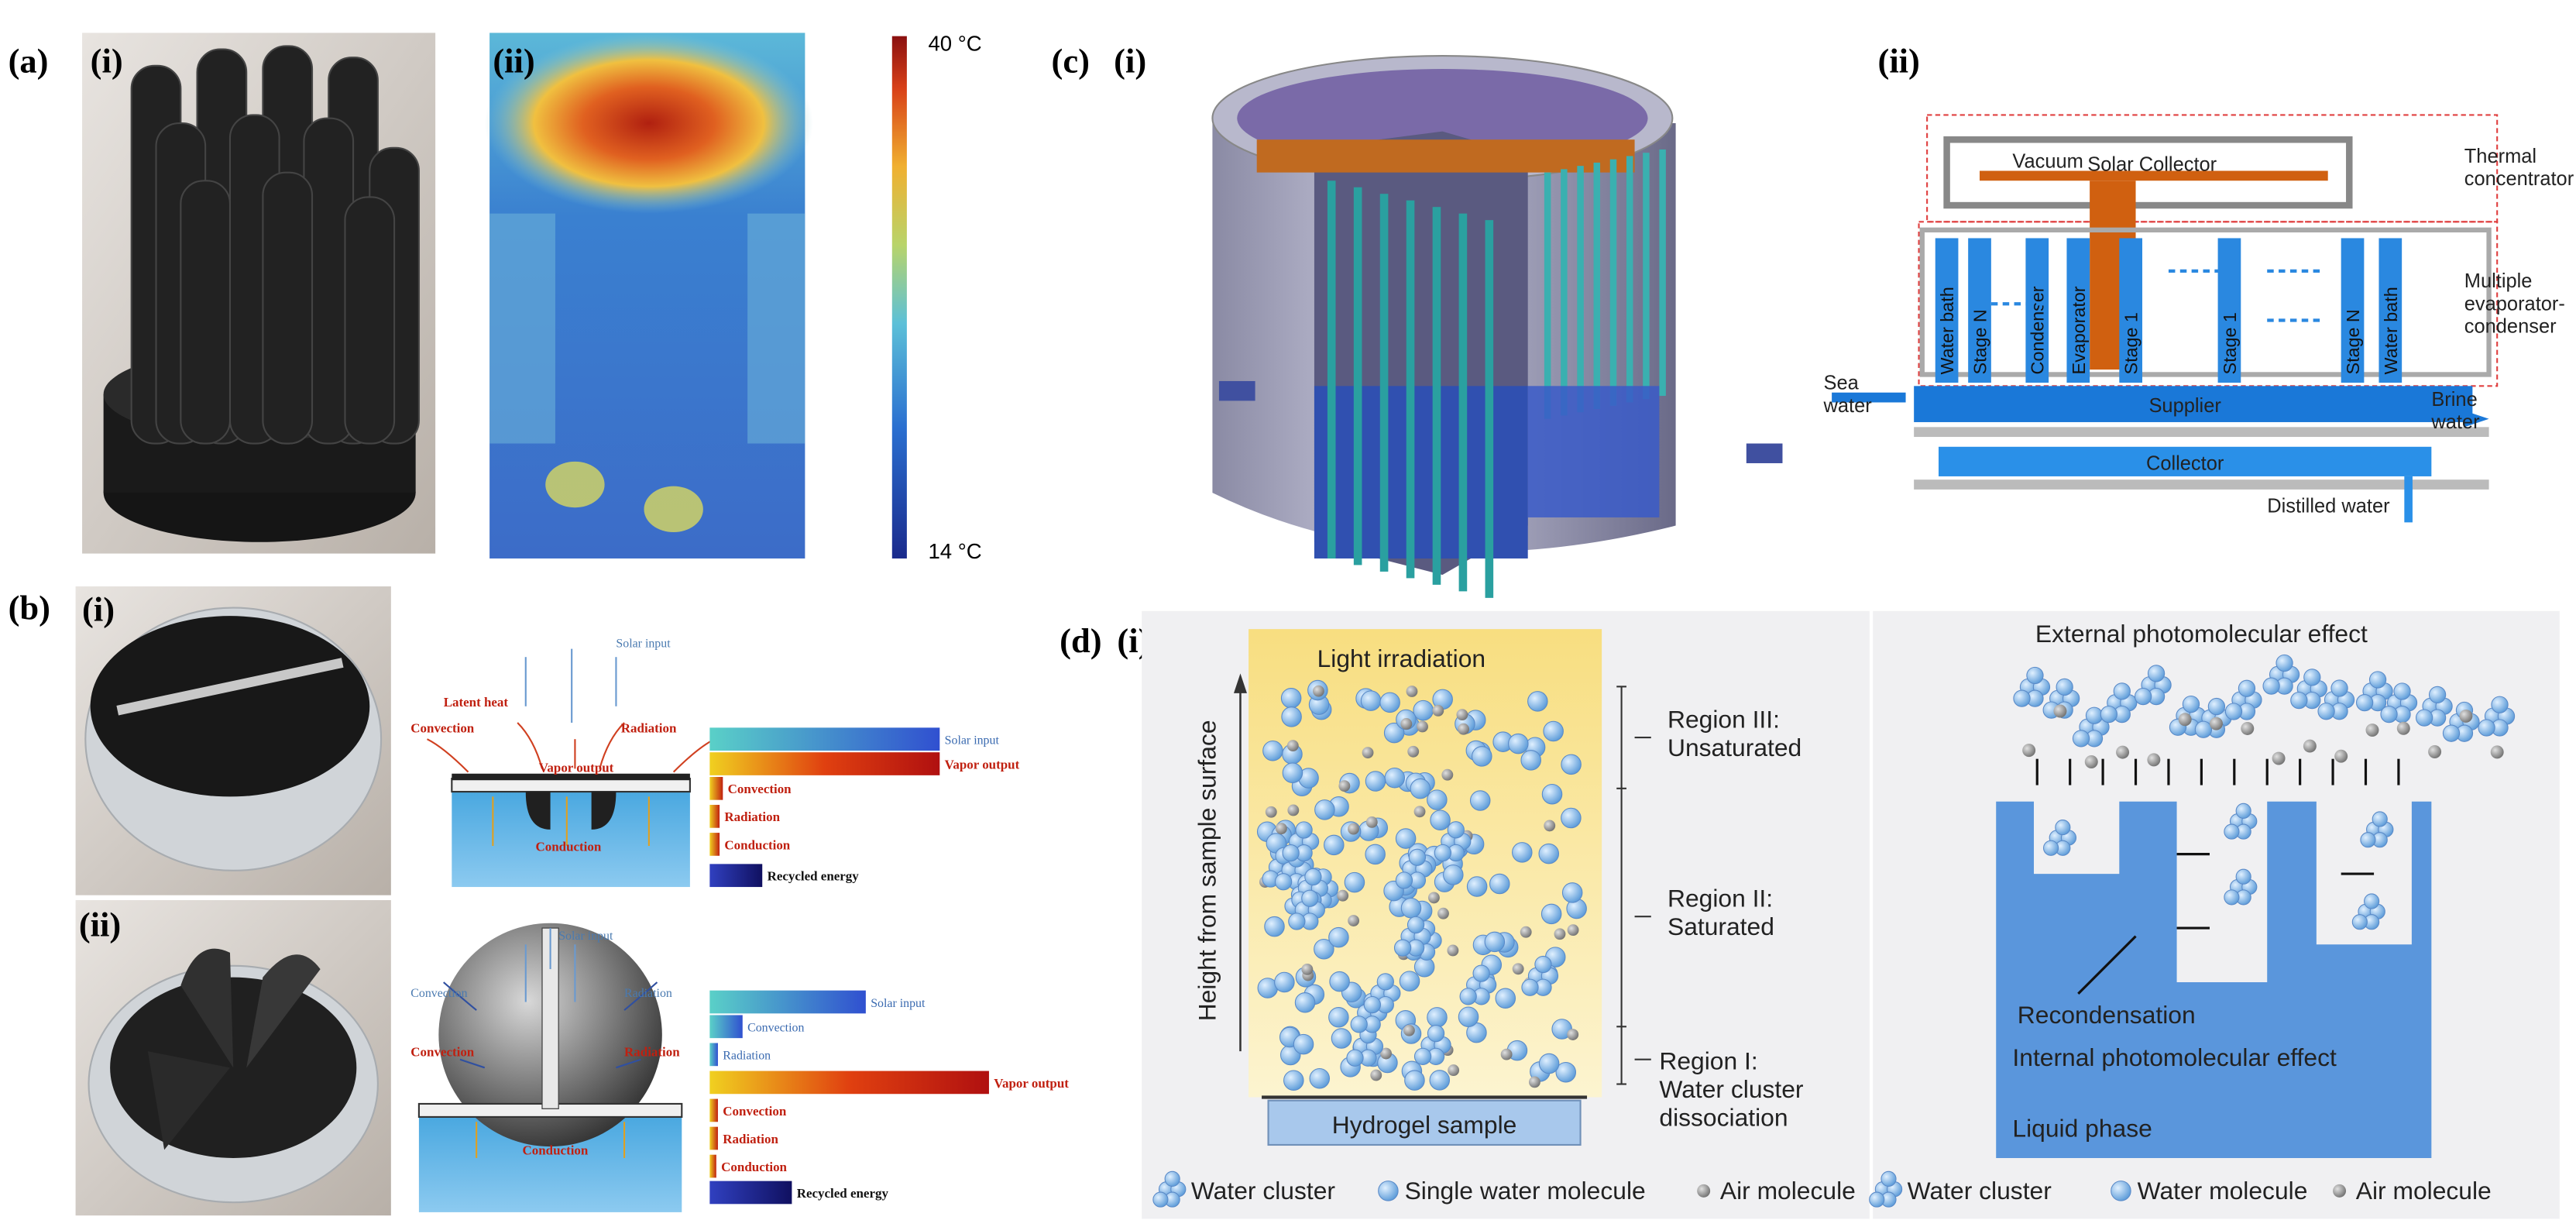 The image size is (2576, 1227). Describe the element at coordinates (814, 876) in the screenshot. I see `bar-label: Recycled energy` at that location.